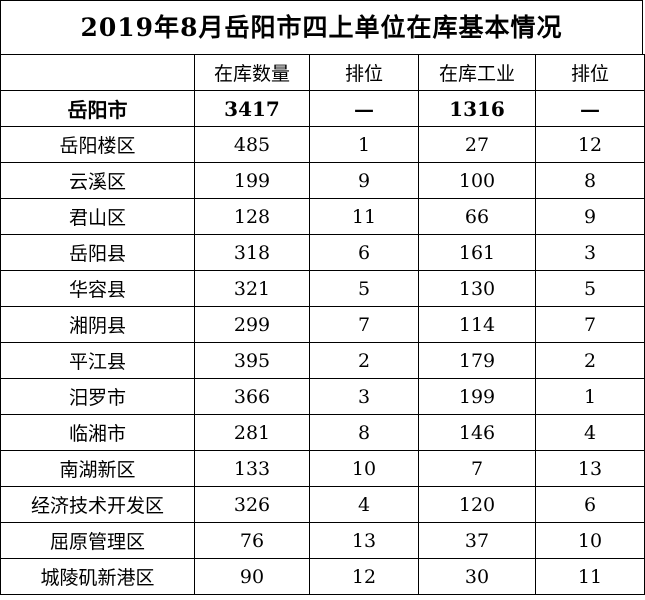 The width and height of the screenshot is (645, 600). Describe the element at coordinates (97, 216) in the screenshot. I see `cell-region: 君山区` at that location.